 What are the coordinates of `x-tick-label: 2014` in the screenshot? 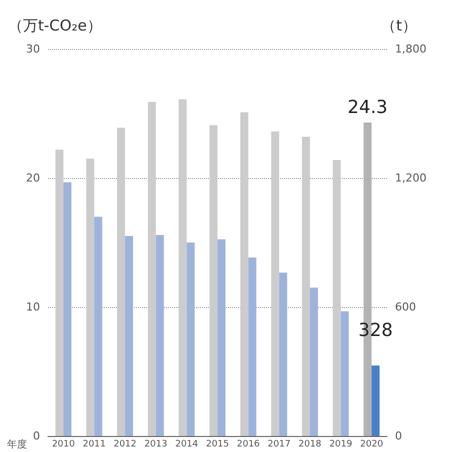 It's located at (186, 445).